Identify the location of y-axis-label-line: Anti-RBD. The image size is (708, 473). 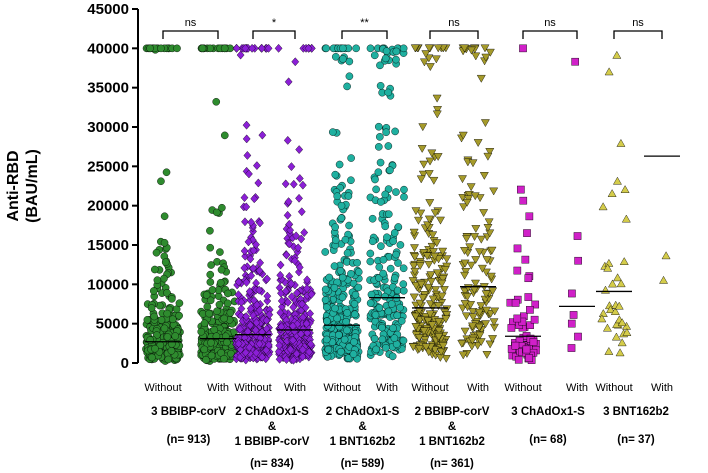
(13, 185).